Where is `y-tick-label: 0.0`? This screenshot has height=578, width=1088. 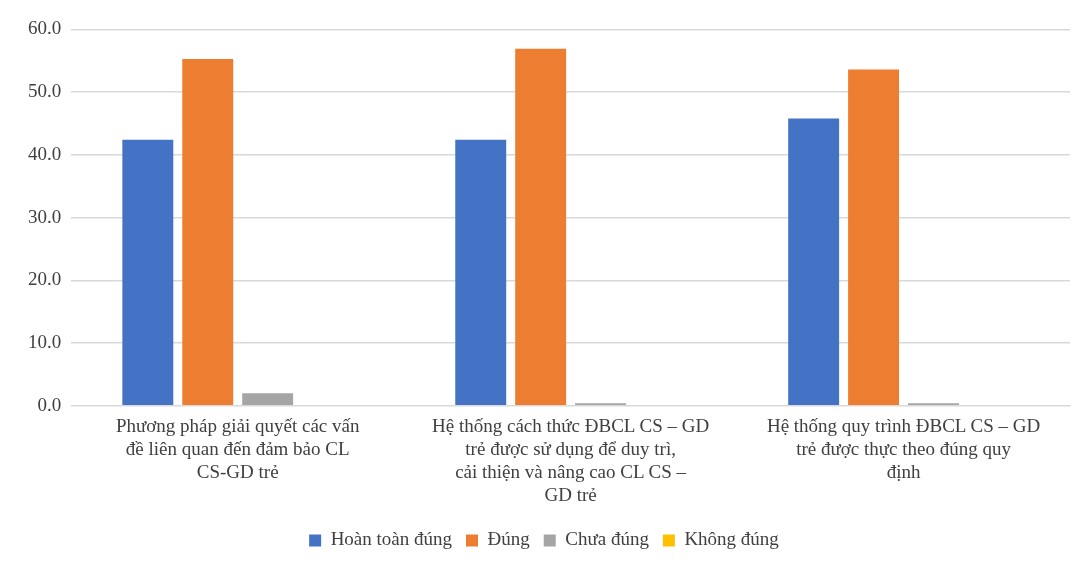
y-tick-label: 0.0 is located at coordinates (49, 404).